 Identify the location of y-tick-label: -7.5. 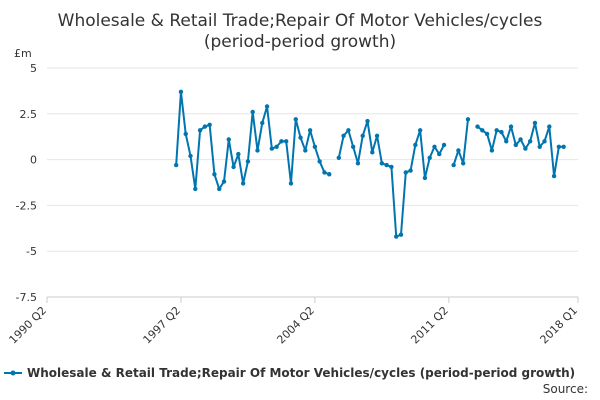
(26, 297).